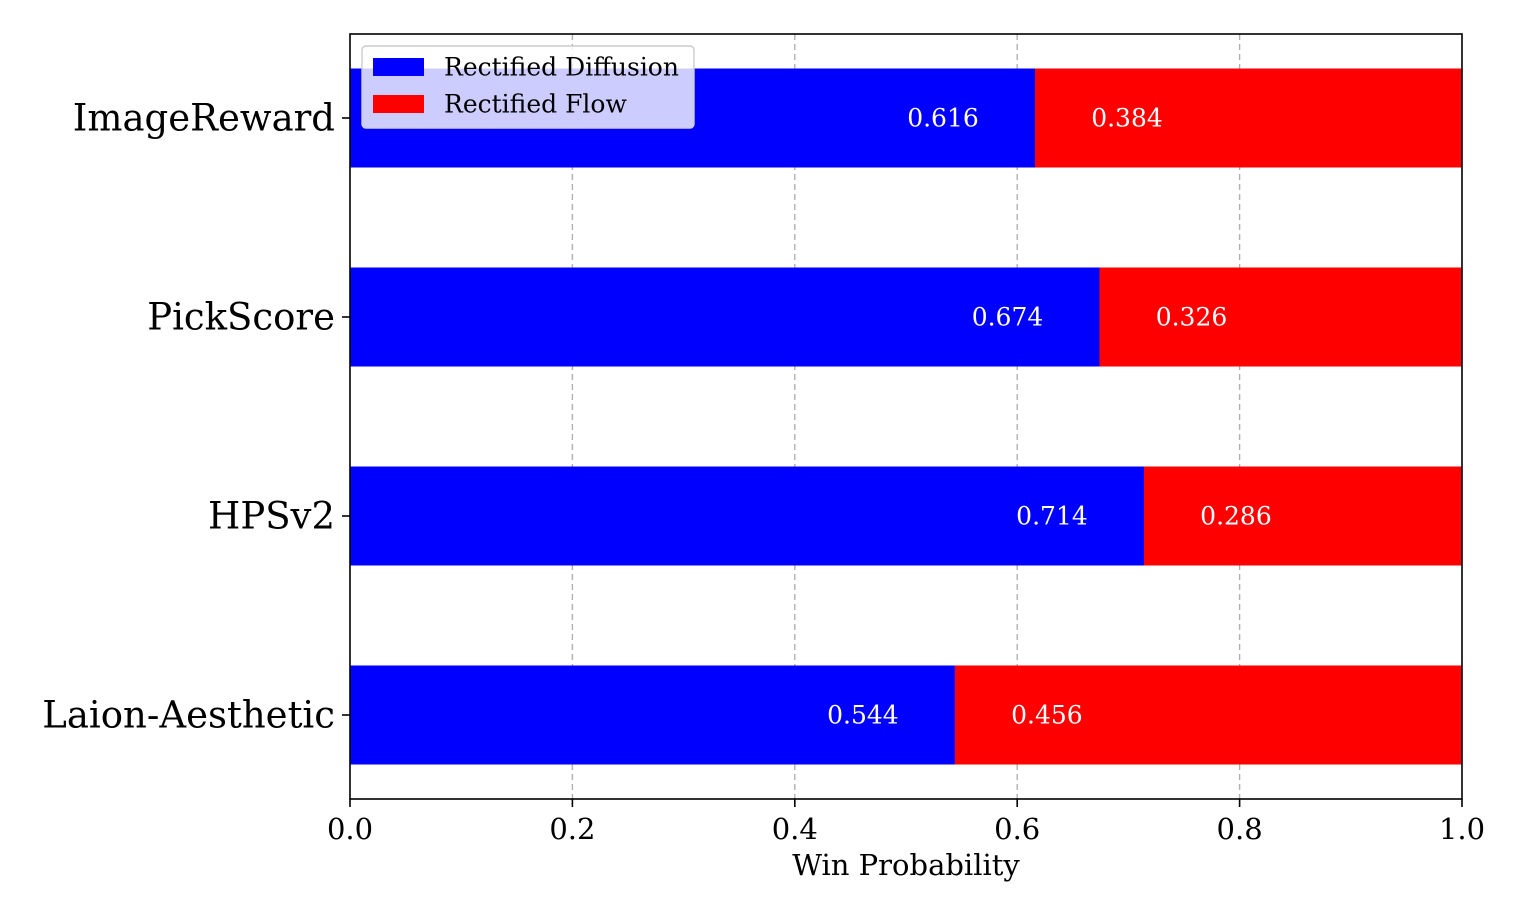 Image resolution: width=1522 pixels, height=913 pixels. What do you see at coordinates (795, 829) in the screenshot?
I see `x-tick-label: 0.4` at bounding box center [795, 829].